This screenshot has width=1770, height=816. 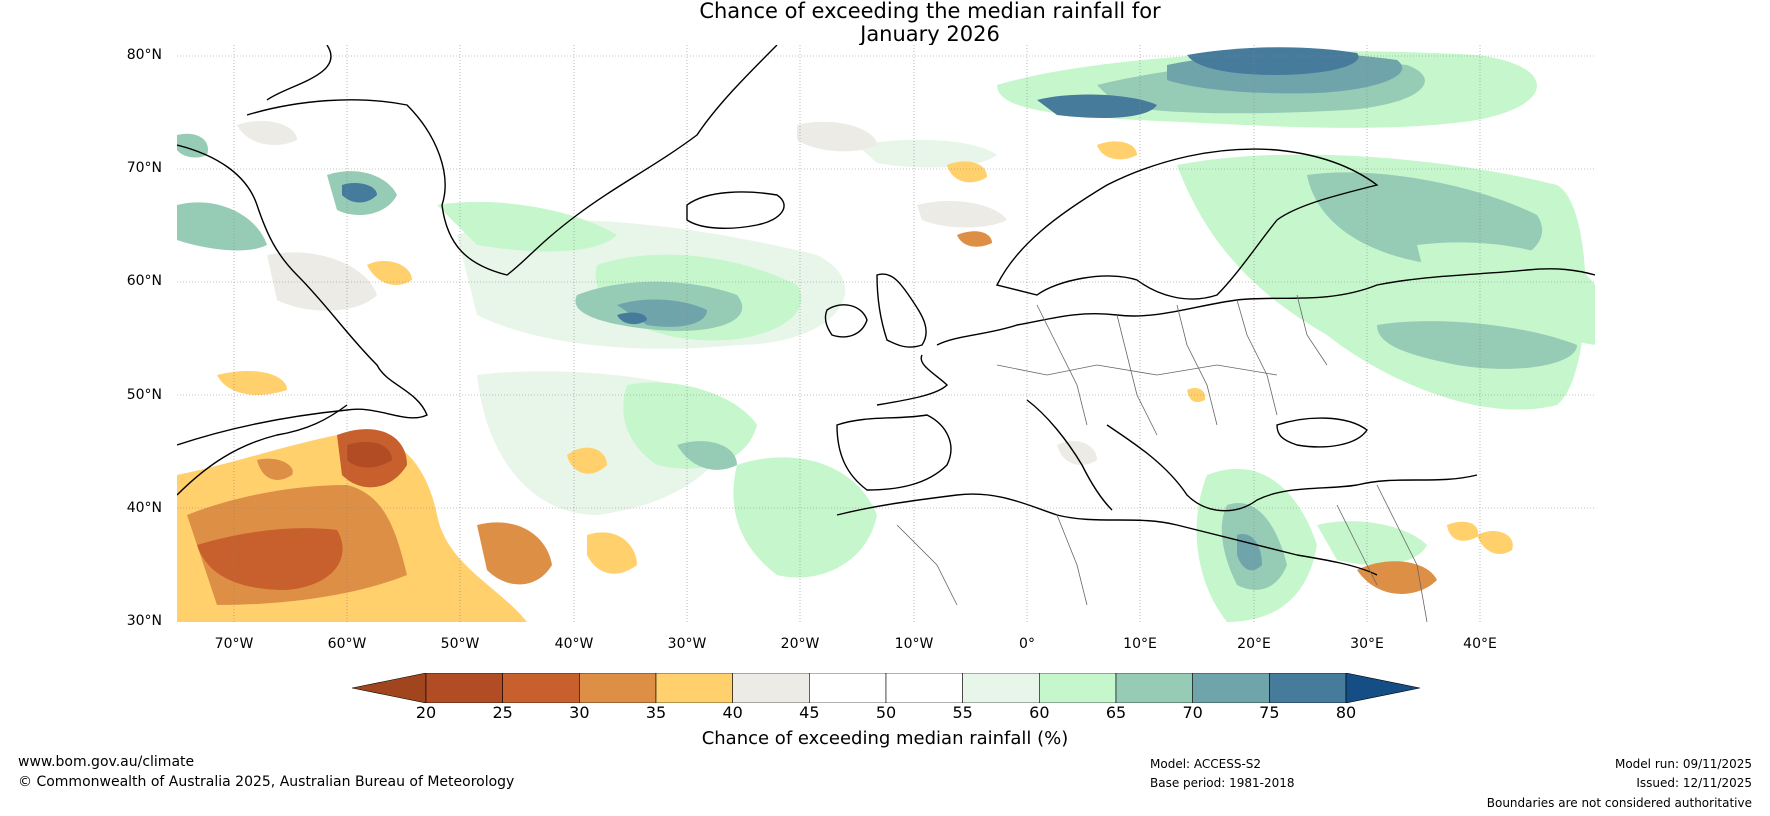 What do you see at coordinates (144, 55) in the screenshot?
I see `lat-label-80n: 80°N` at bounding box center [144, 55].